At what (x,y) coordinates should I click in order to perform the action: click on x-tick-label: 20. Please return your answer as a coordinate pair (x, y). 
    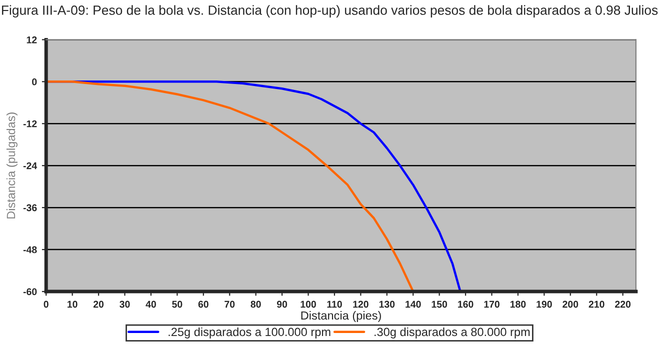
    Looking at the image, I should click on (98, 304).